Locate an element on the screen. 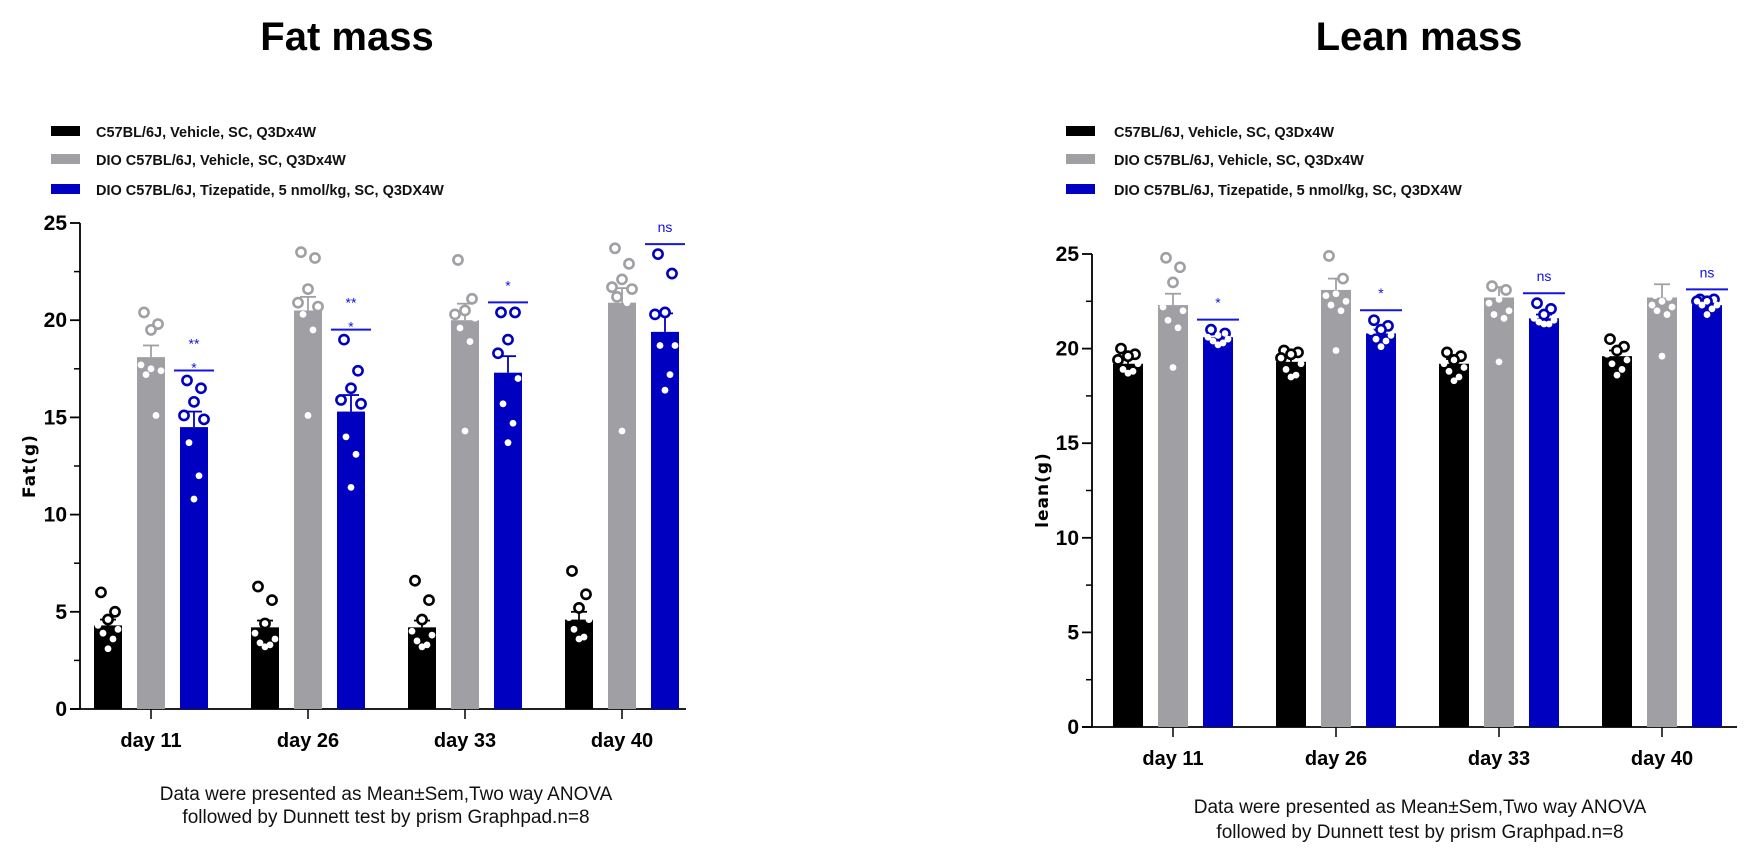  y-tick-label: 0 is located at coordinates (1073, 727).